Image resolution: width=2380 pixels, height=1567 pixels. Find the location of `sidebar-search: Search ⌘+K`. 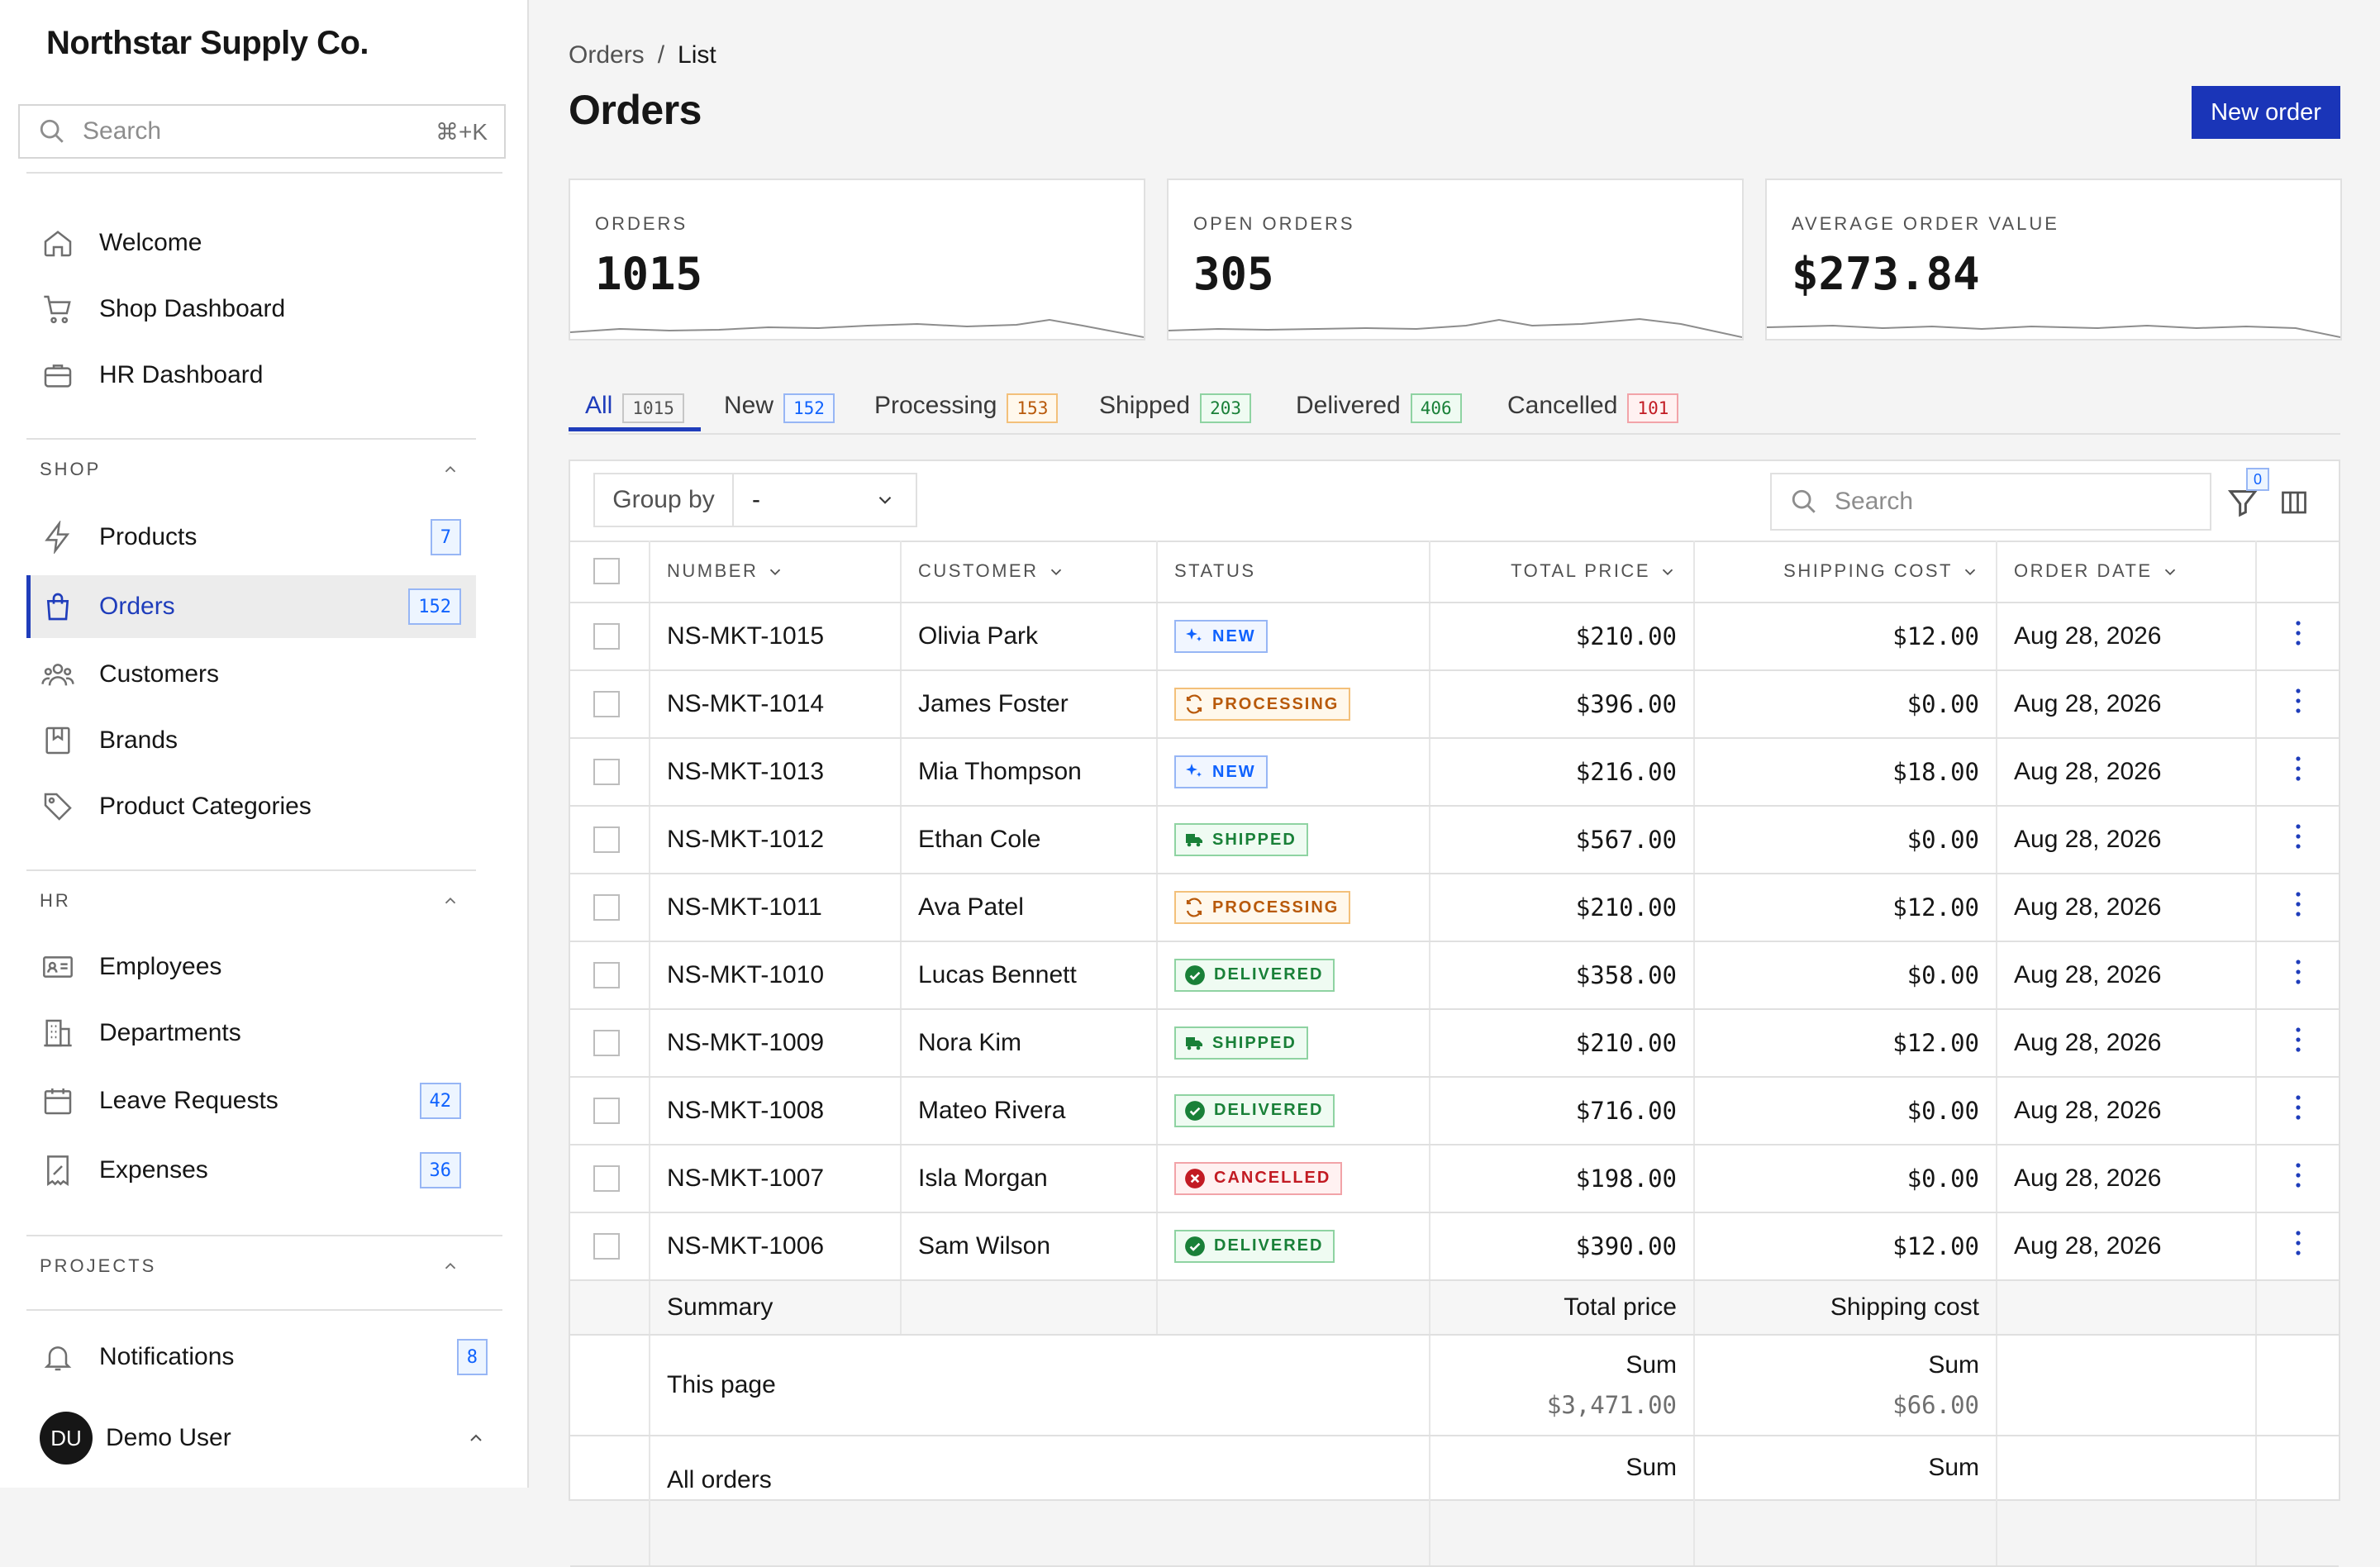

sidebar-search: Search ⌘+K is located at coordinates (262, 131).